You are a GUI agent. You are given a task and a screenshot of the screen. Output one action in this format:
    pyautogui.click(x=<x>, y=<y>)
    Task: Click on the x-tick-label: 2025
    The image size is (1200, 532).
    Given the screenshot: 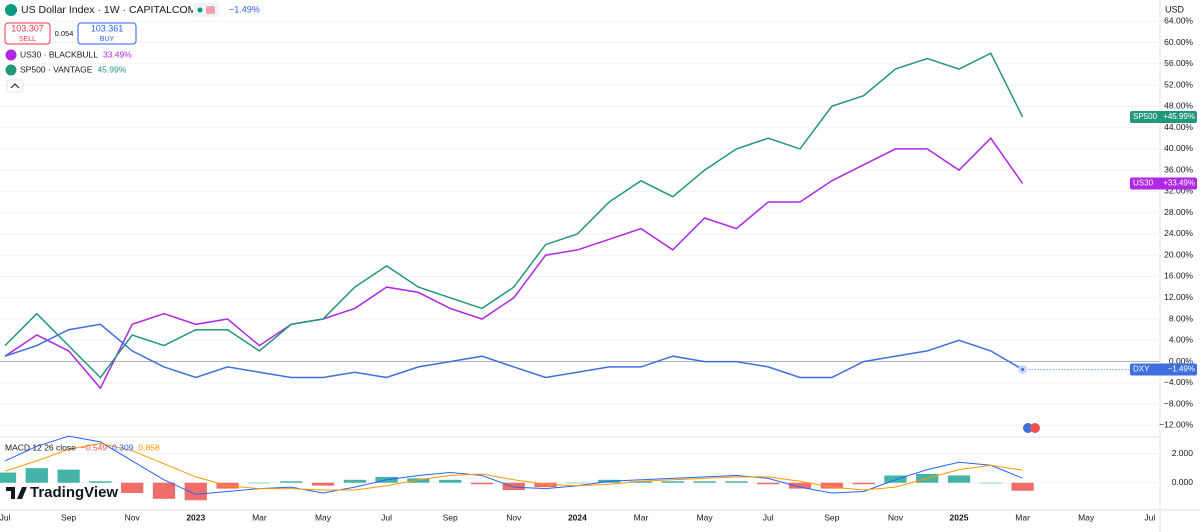 What is the action you would take?
    pyautogui.click(x=959, y=517)
    